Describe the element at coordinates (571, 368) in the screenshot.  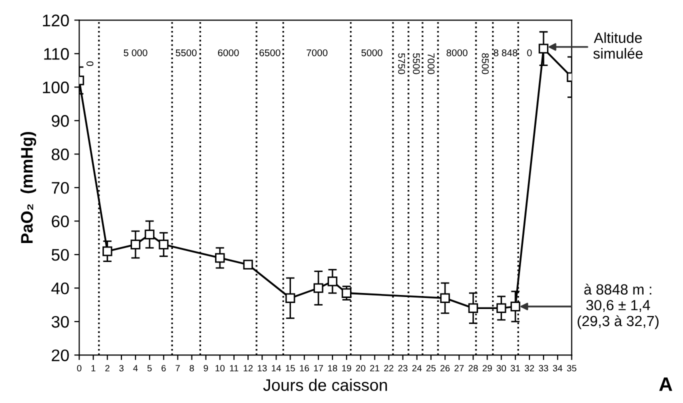
I see `x-tick-label: 35` at that location.